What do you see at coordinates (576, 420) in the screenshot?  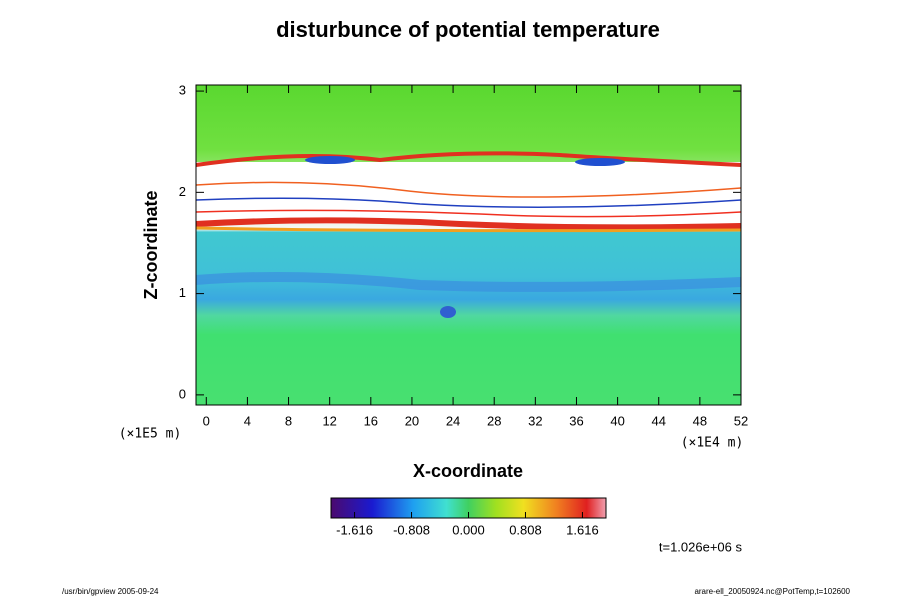 I see `x-tick-label: 36` at bounding box center [576, 420].